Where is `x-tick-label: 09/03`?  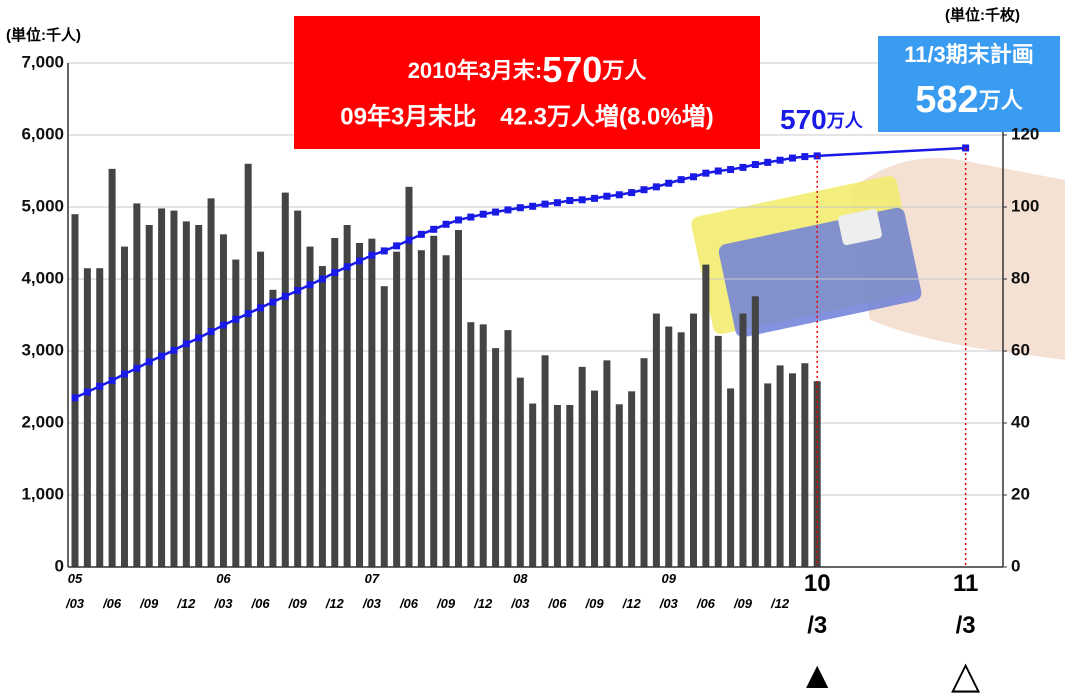
x-tick-label: 09/03 is located at coordinates (669, 591).